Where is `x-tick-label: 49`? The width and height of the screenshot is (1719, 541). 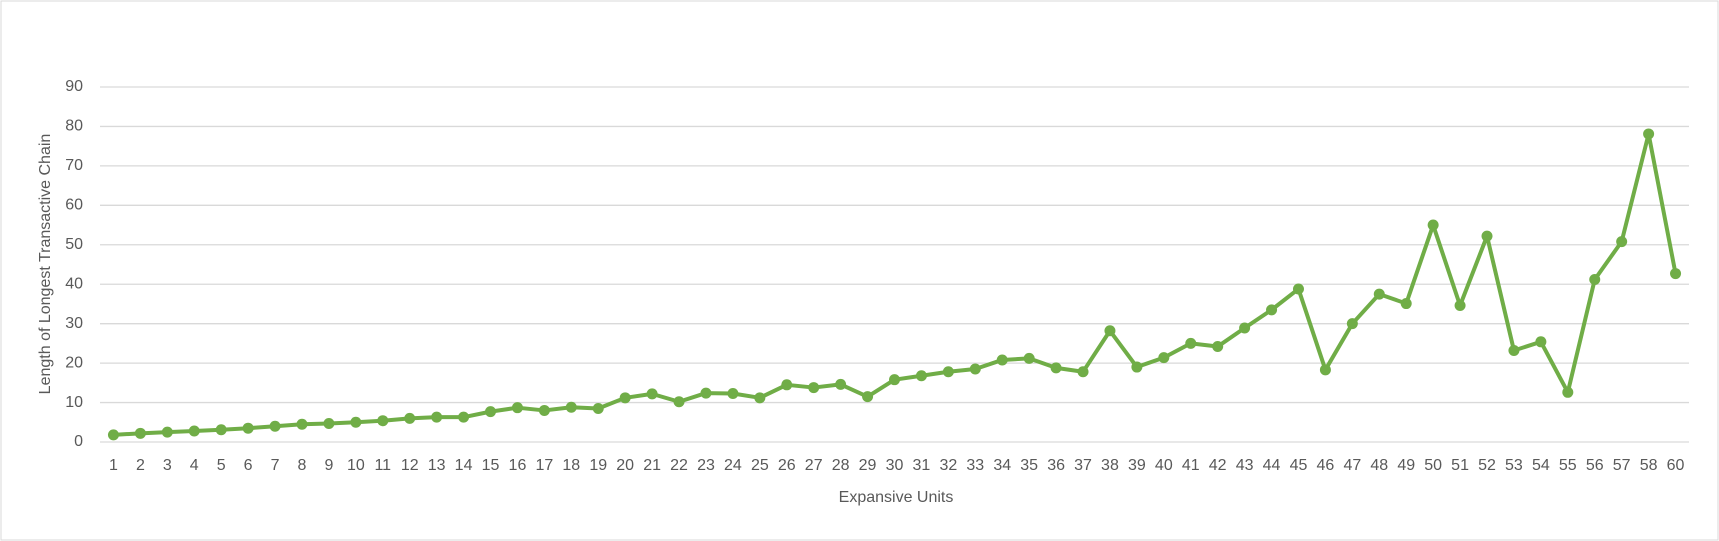 x-tick-label: 49 is located at coordinates (1406, 465).